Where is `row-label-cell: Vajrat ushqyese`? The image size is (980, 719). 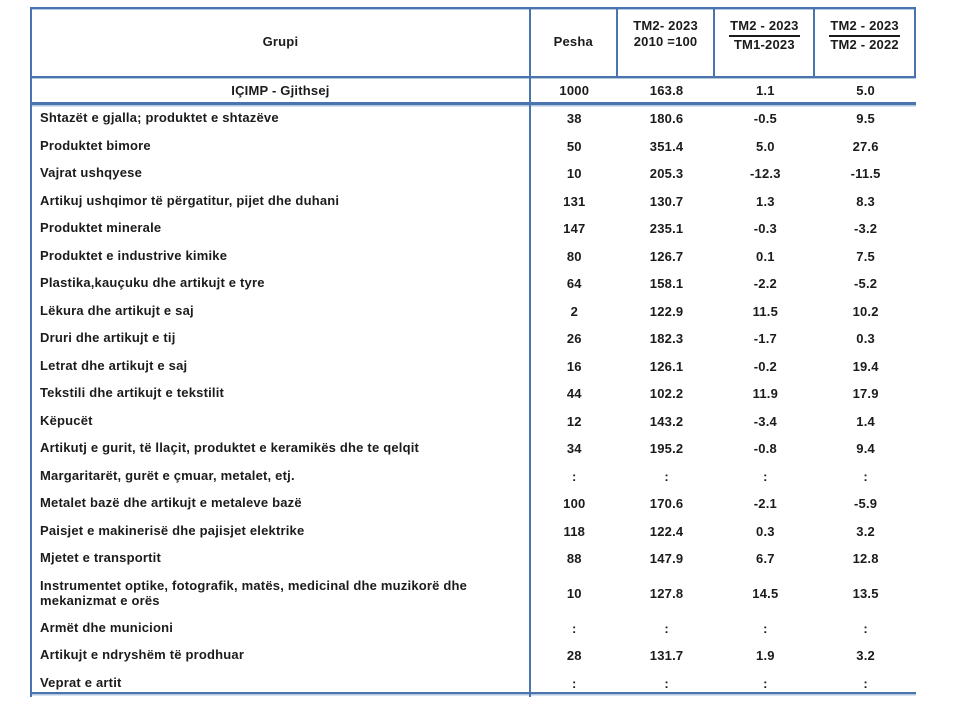
row-label-cell: Vajrat ushqyese is located at coordinates (281, 174).